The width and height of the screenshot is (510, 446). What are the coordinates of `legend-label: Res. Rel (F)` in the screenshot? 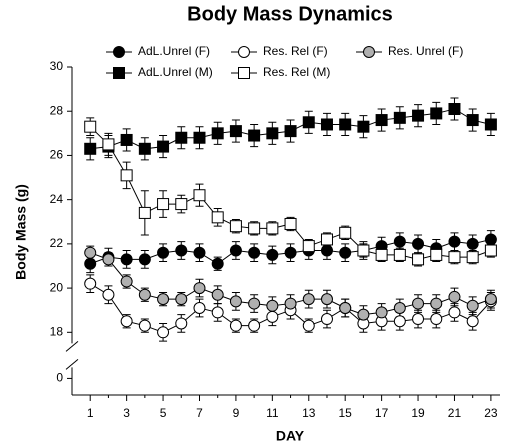 It's located at (295, 51).